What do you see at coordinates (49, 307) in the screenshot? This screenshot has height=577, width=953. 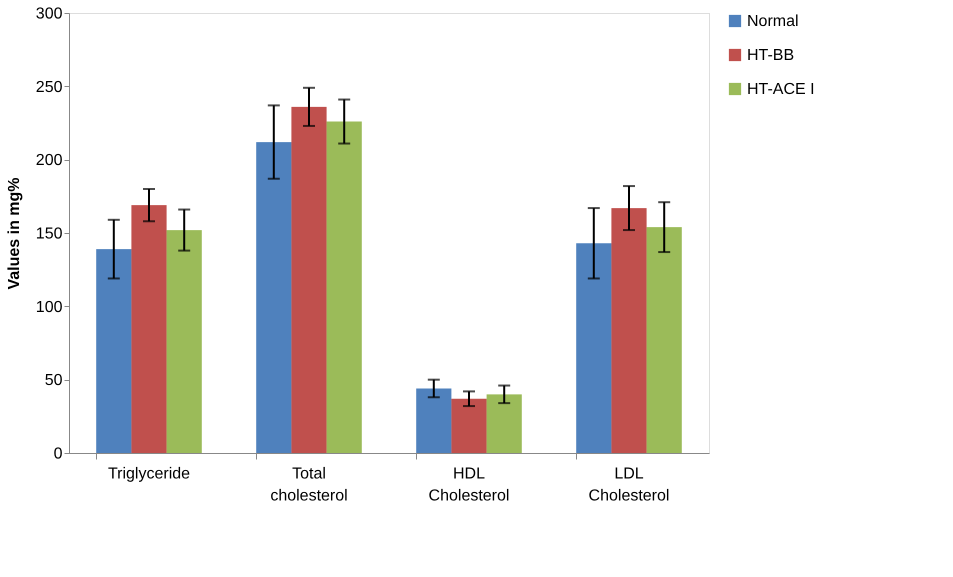 I see `y-tick-label: 100` at bounding box center [49, 307].